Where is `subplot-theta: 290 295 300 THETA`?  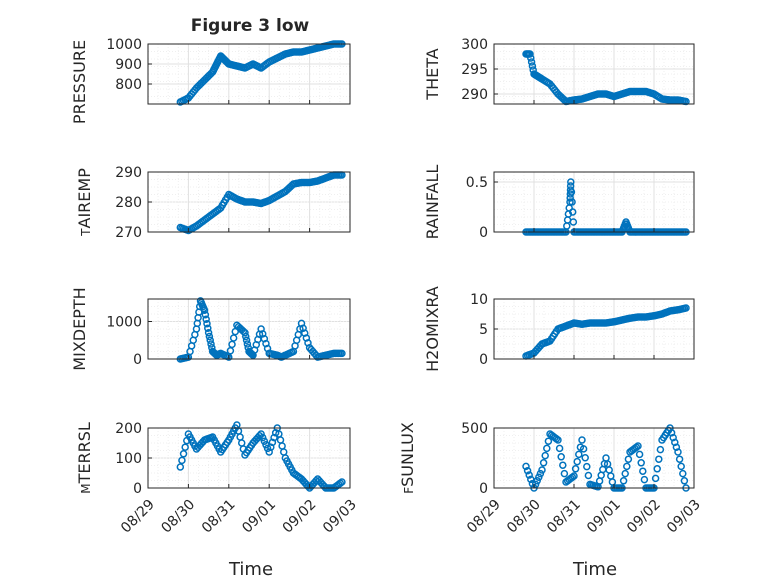 subplot-theta: 290 295 300 THETA is located at coordinates (559, 71).